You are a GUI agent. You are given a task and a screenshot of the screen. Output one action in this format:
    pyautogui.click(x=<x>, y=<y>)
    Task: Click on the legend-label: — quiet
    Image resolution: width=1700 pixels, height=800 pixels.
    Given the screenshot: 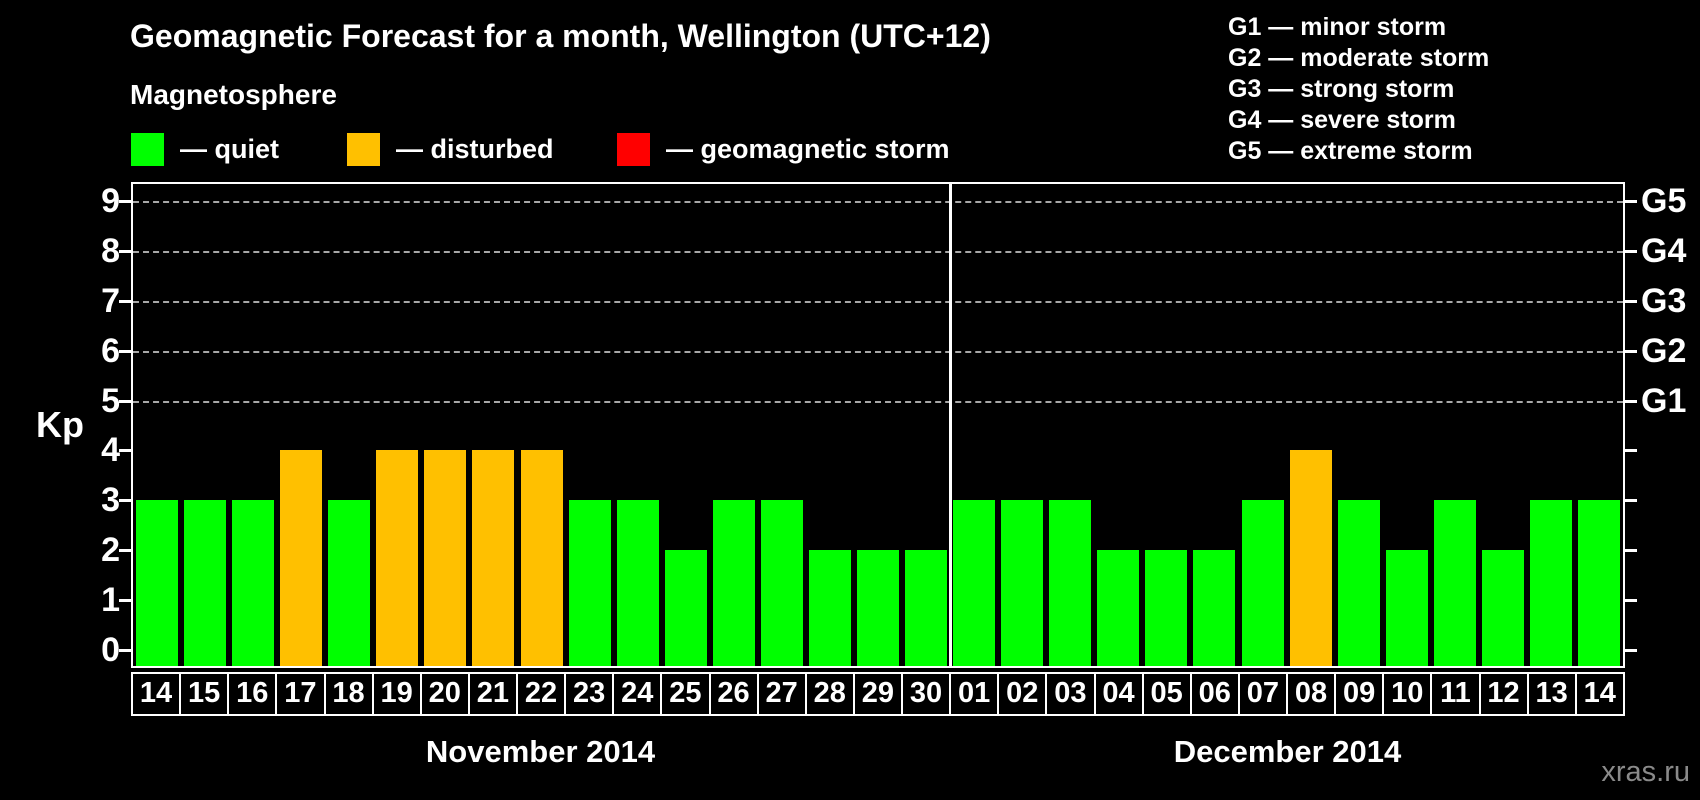 What is the action you would take?
    pyautogui.click(x=229, y=148)
    